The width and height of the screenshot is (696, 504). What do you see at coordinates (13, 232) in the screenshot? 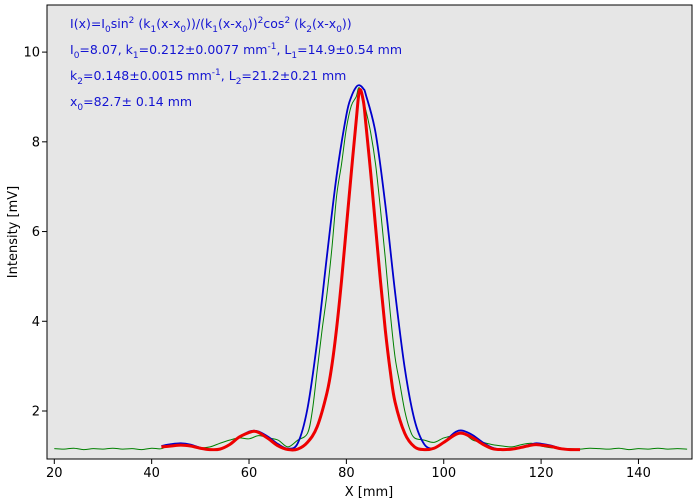
I see `y-axis-title: Intensity [mV]` at bounding box center [13, 232].